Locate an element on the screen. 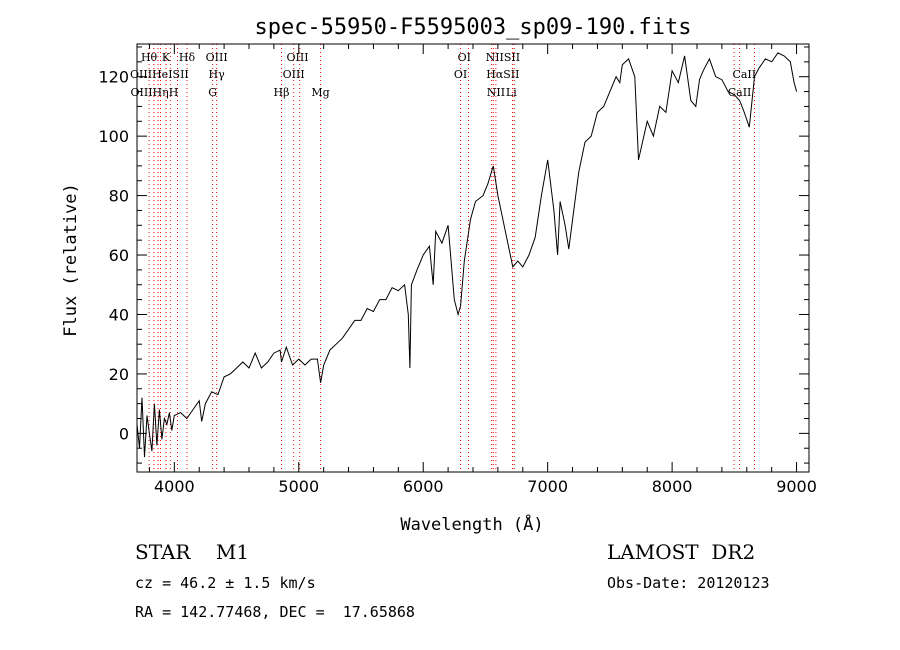  y-tick-label: 80 is located at coordinates (119, 196).